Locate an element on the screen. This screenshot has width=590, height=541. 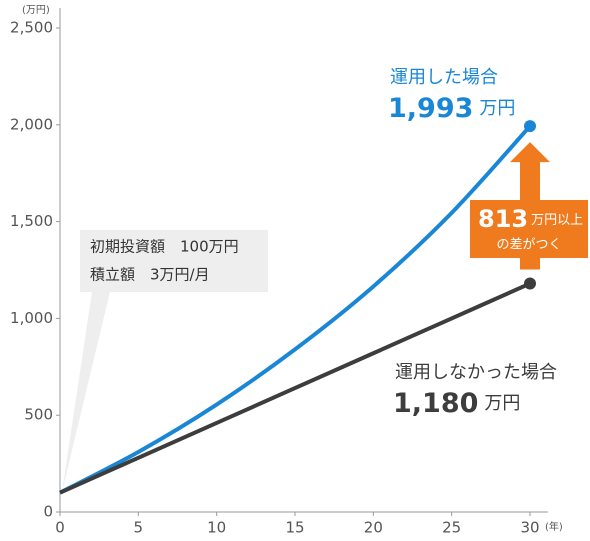
y-tick-label: 500 is located at coordinates (38, 415).